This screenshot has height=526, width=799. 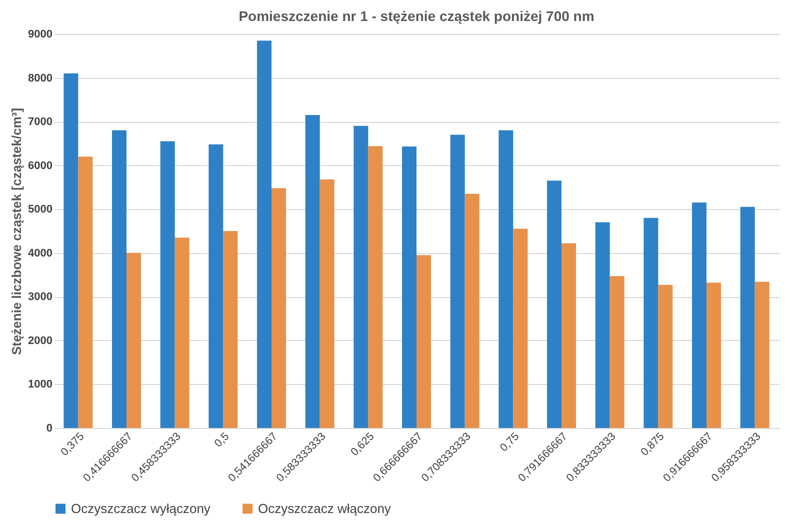 What do you see at coordinates (141, 508) in the screenshot?
I see `legend-label: Oczyszczacz wyłączony` at bounding box center [141, 508].